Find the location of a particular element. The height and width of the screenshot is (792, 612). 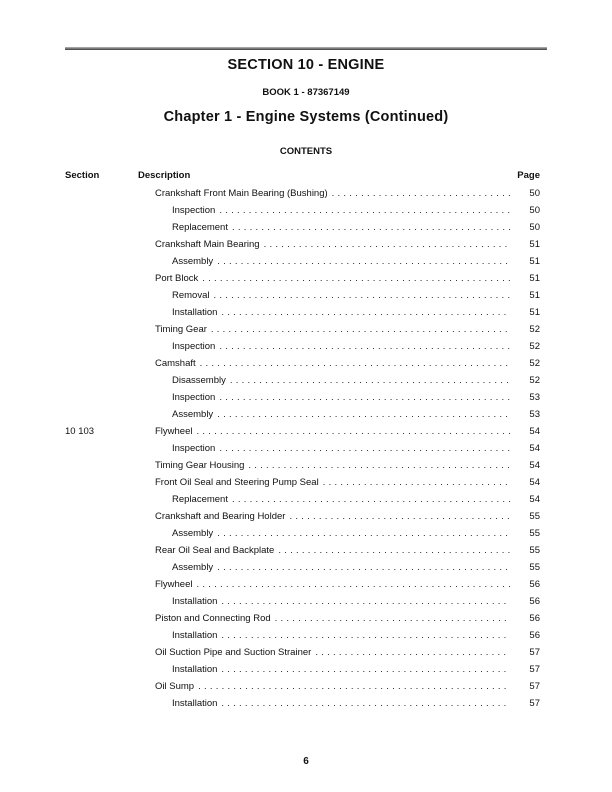

toc-entry-description: Crankshaft Main Bearing is located at coordinates (207, 244).